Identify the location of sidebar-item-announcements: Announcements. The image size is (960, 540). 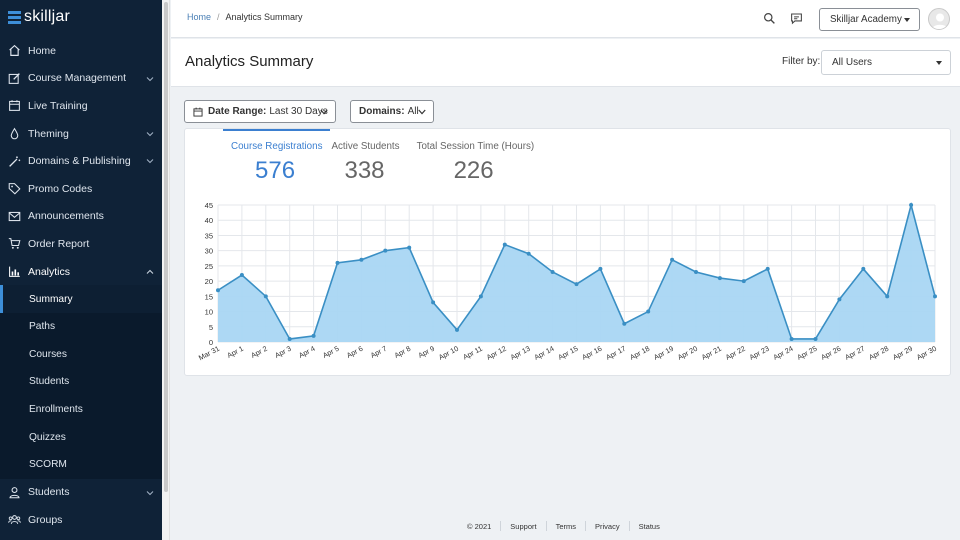
(81, 217).